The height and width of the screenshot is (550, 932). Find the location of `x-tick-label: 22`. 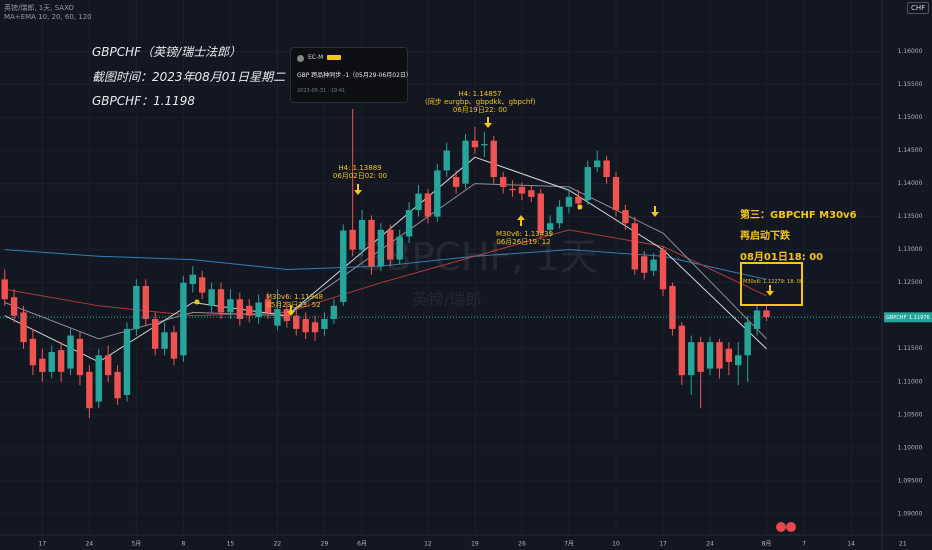

x-tick-label: 22 is located at coordinates (278, 544).